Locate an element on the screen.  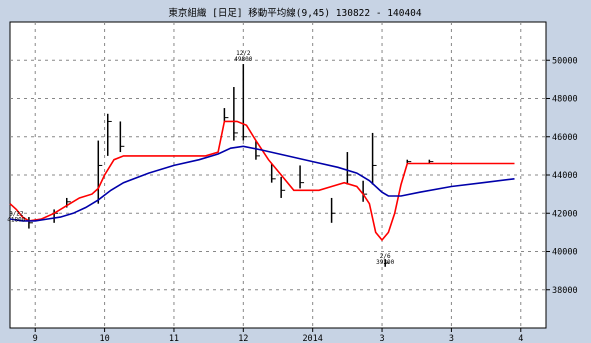
annotation-date: 8/22 is located at coordinates (16, 214).